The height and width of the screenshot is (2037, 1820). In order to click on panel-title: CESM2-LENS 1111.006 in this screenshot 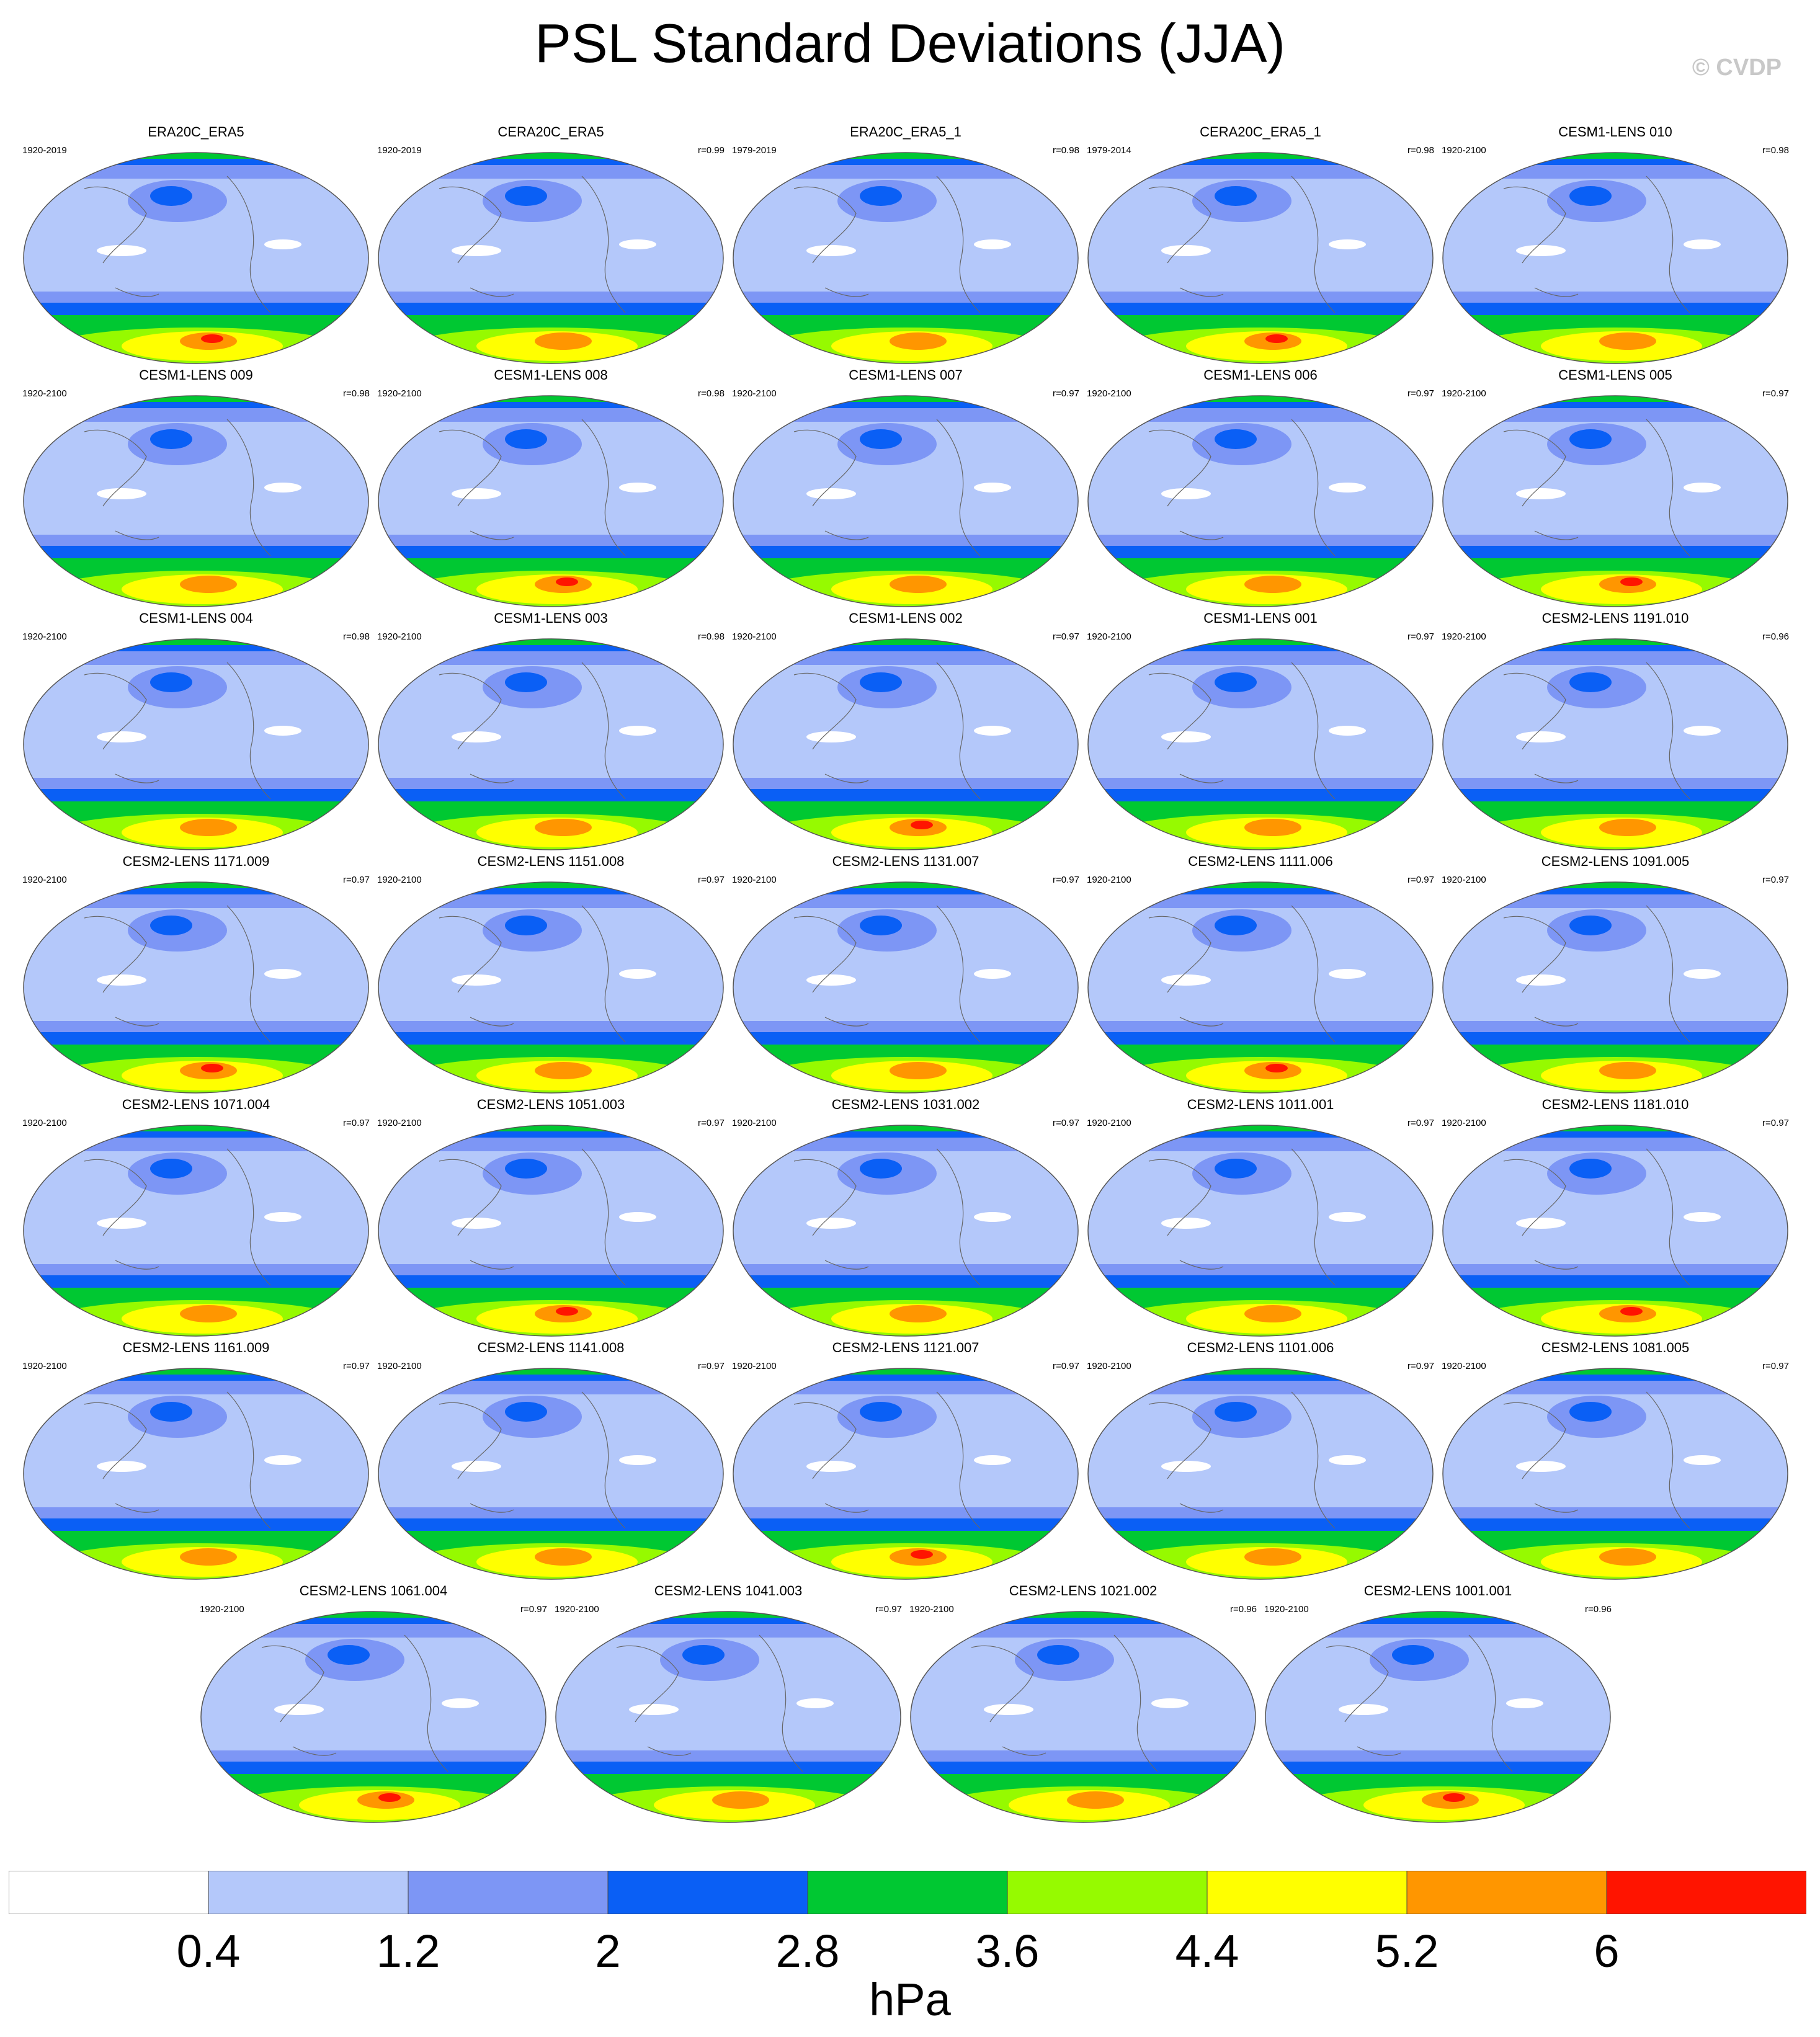, I will do `click(1260, 861)`.